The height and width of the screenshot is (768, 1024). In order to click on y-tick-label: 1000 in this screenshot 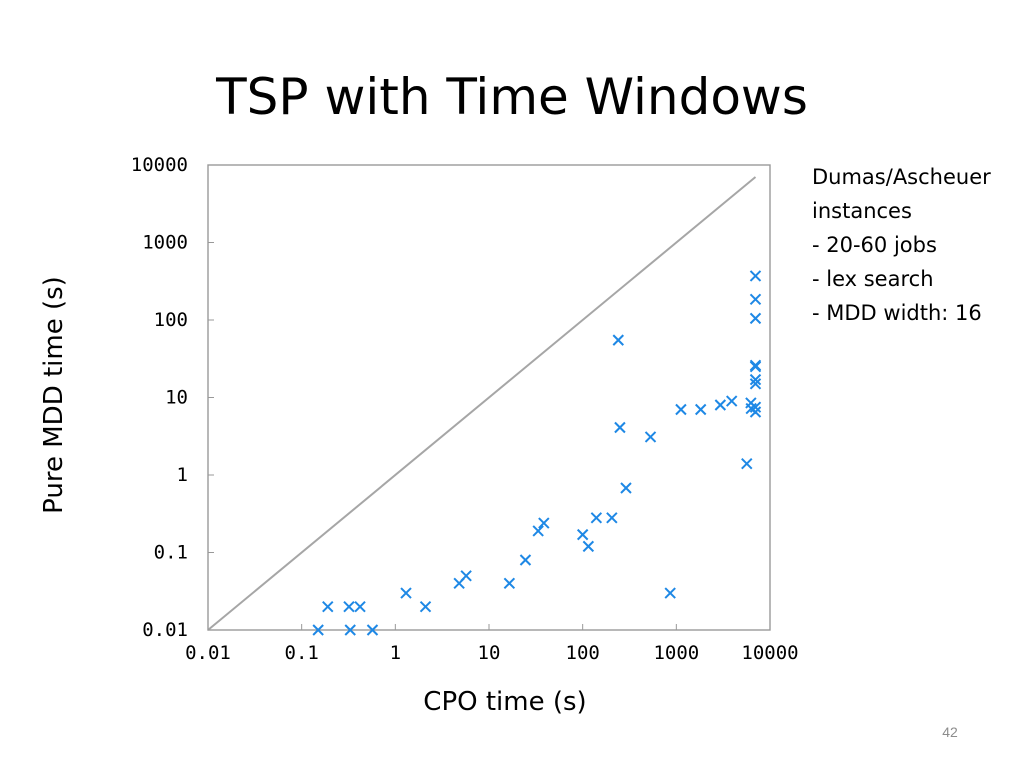, I will do `click(165, 243)`.